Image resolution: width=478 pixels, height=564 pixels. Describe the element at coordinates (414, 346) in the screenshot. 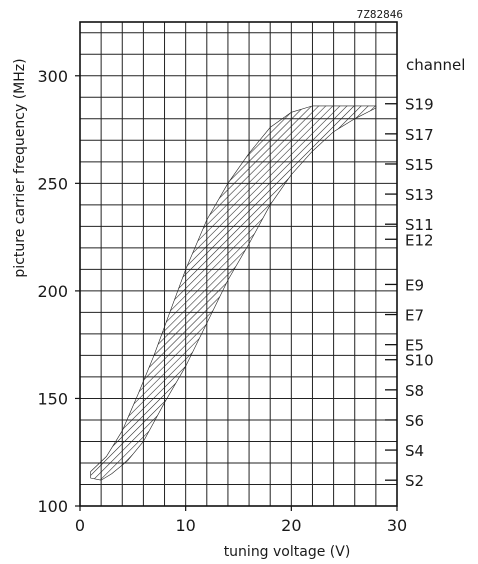

I see `channel-label: E5` at that location.